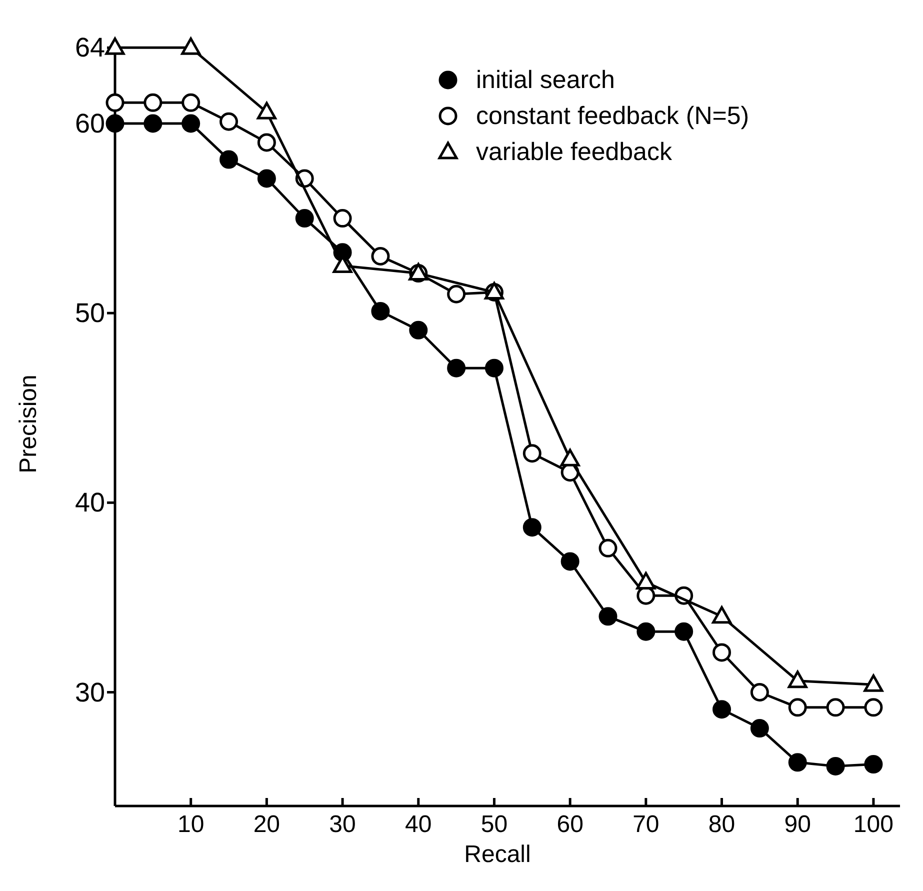 The width and height of the screenshot is (923, 891). What do you see at coordinates (266, 824) in the screenshot?
I see `x-tick-label: 20` at bounding box center [266, 824].